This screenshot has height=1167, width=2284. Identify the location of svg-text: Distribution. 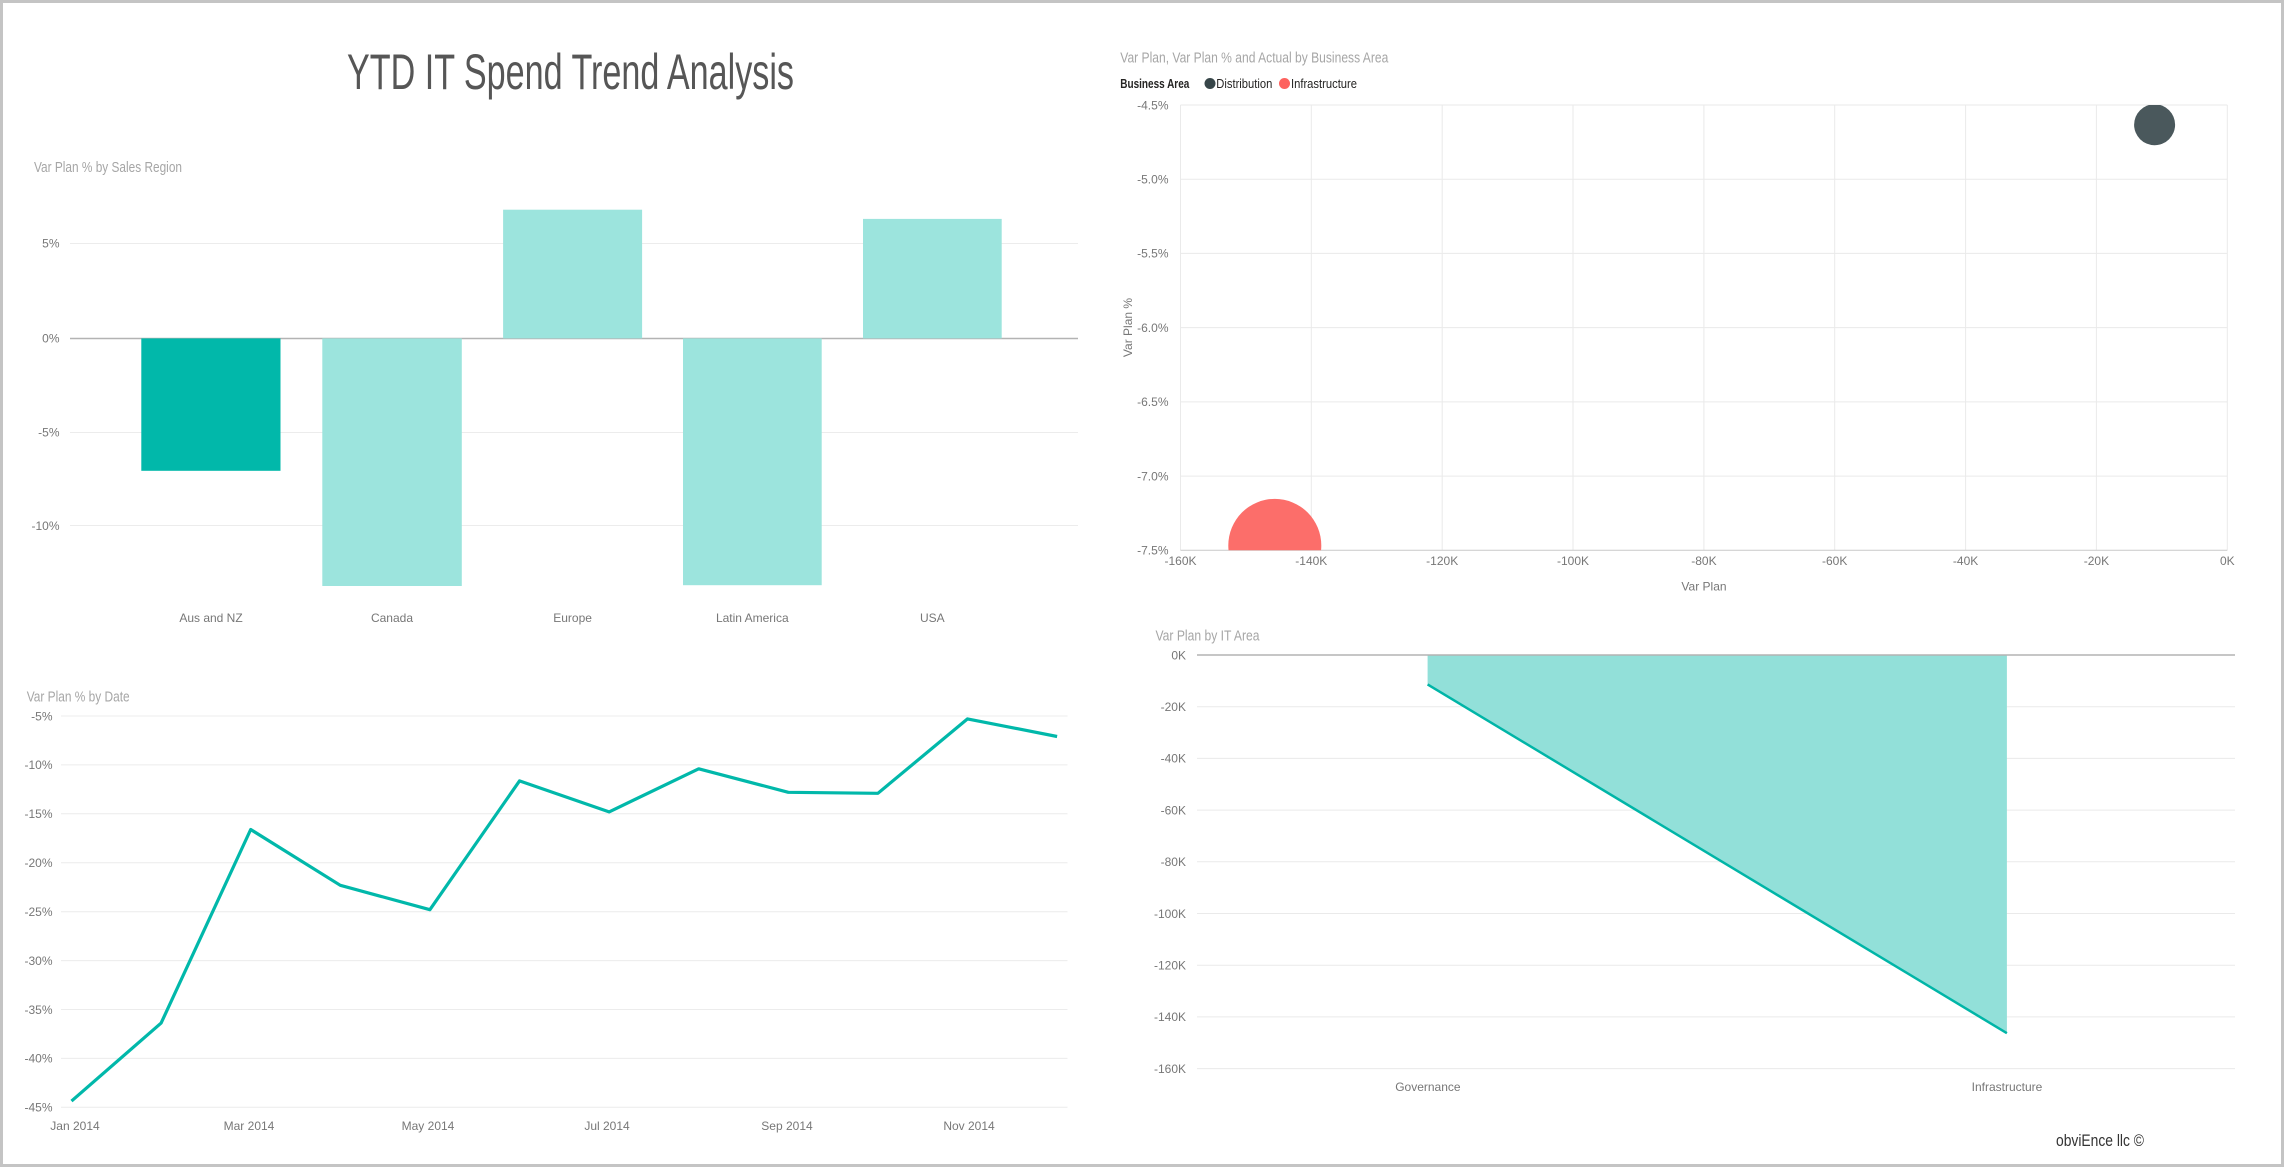
(1244, 84).